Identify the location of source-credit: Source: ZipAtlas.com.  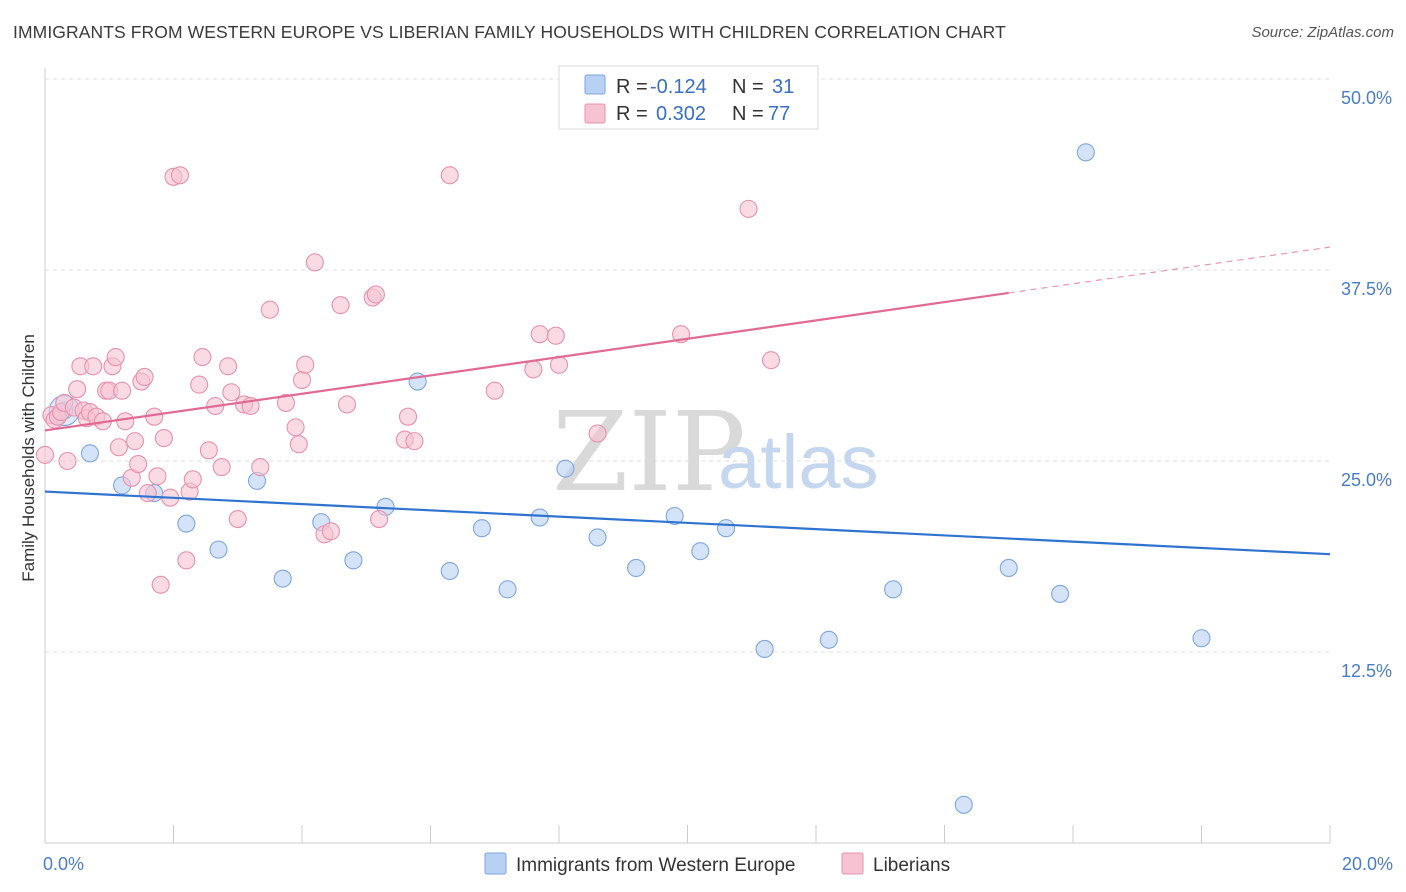
(1322, 32).